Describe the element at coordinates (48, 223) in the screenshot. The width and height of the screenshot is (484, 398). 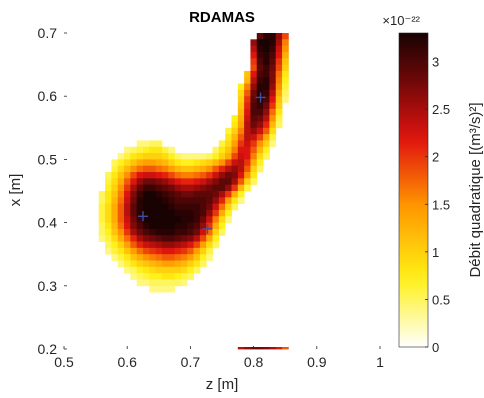
I see `y-tick-label: 0.4` at that location.